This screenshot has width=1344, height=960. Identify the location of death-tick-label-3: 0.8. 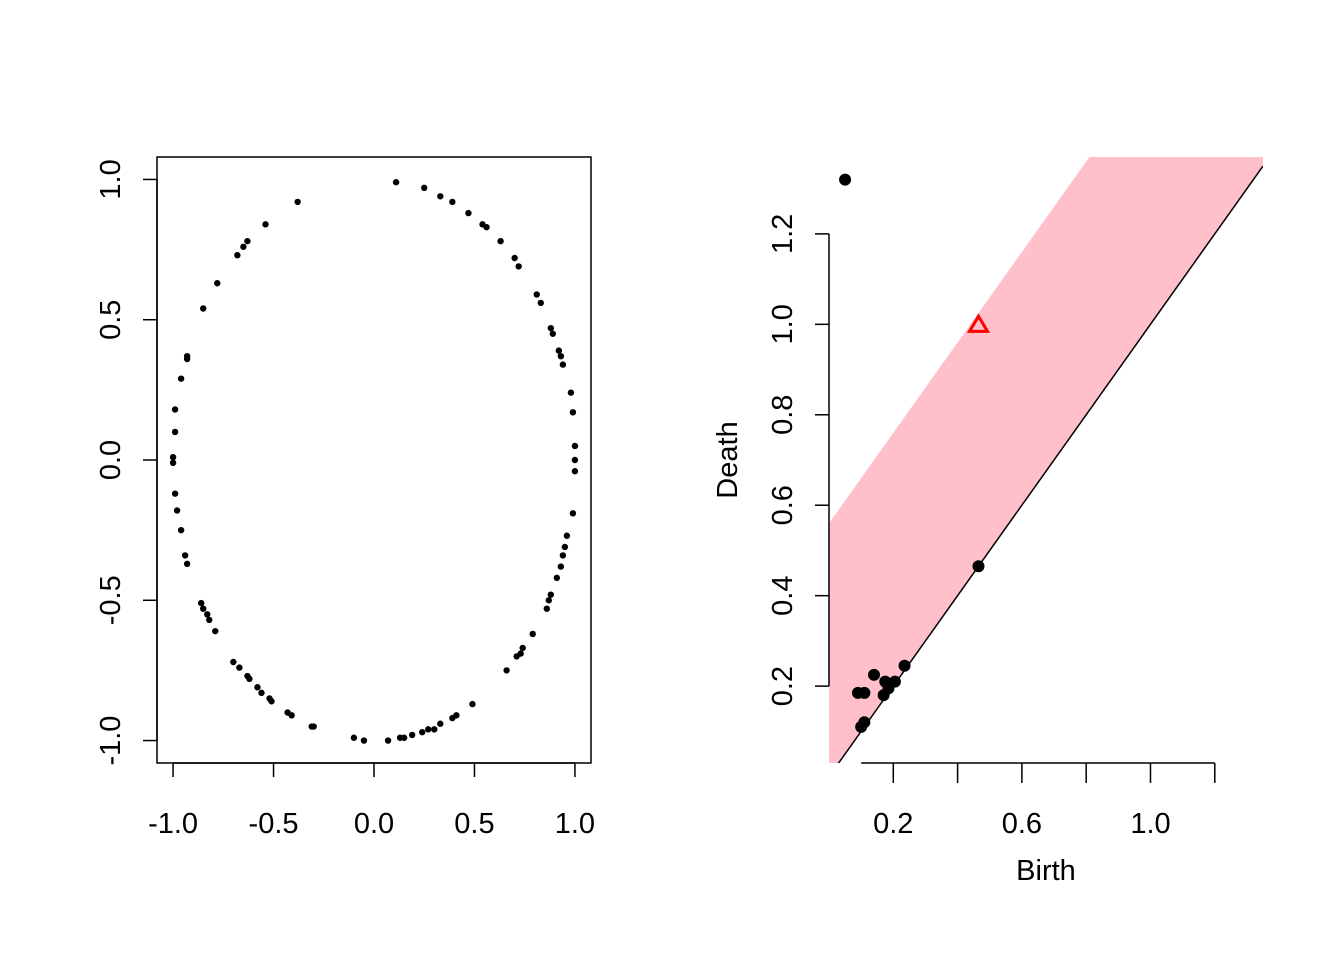
(783, 415).